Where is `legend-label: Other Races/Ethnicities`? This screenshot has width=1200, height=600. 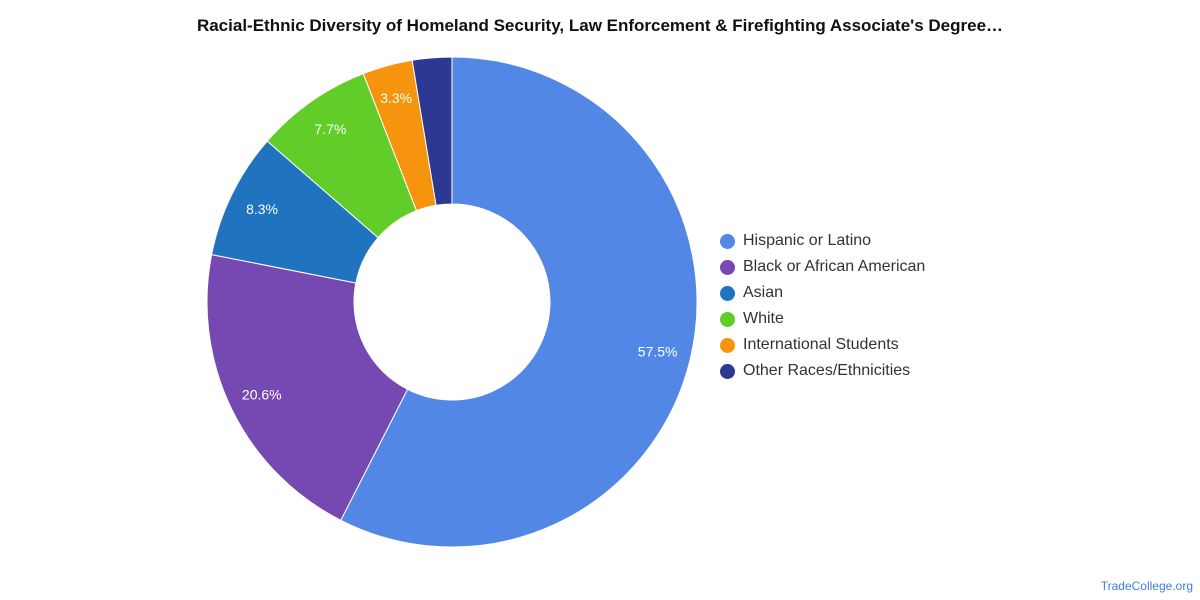 legend-label: Other Races/Ethnicities is located at coordinates (827, 370).